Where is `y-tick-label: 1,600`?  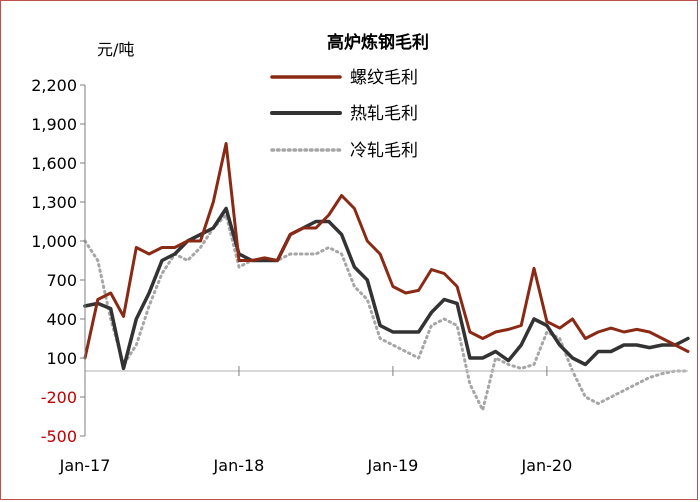 y-tick-label: 1,600 is located at coordinates (54, 163).